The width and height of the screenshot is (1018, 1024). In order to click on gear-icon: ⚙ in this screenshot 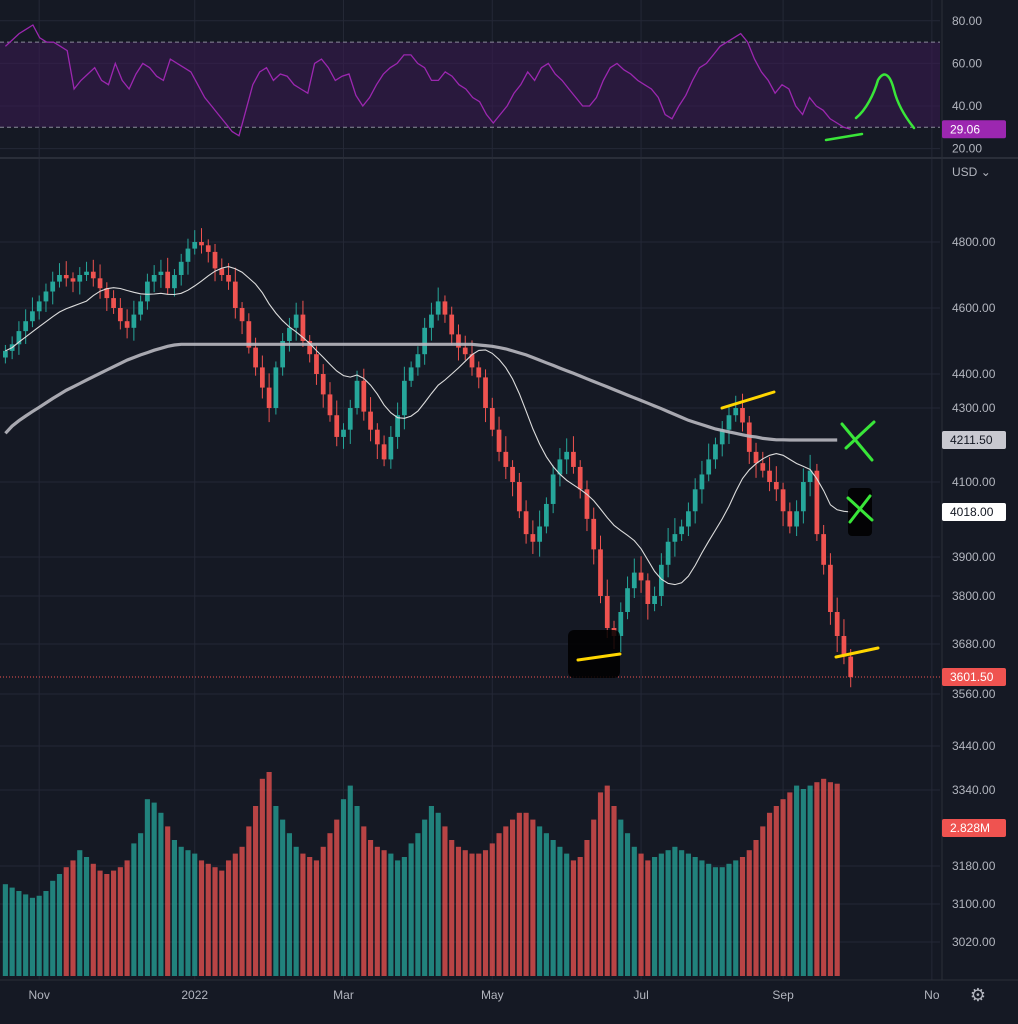, I will do `click(978, 995)`.